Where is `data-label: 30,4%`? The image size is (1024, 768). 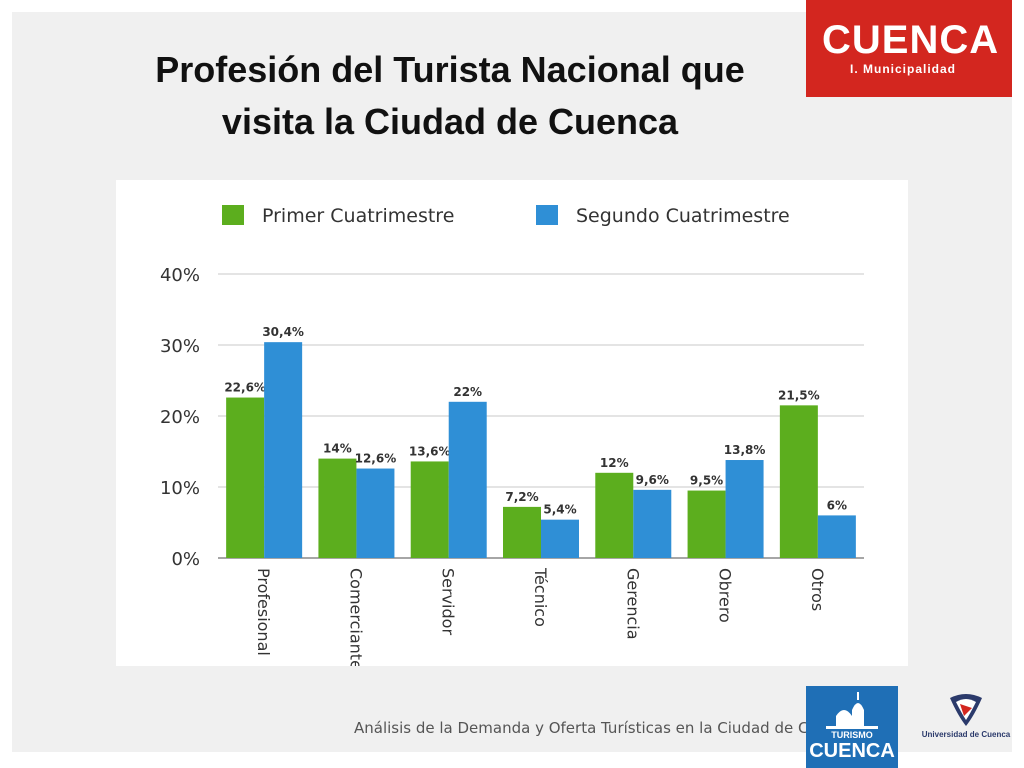 data-label: 30,4% is located at coordinates (283, 332).